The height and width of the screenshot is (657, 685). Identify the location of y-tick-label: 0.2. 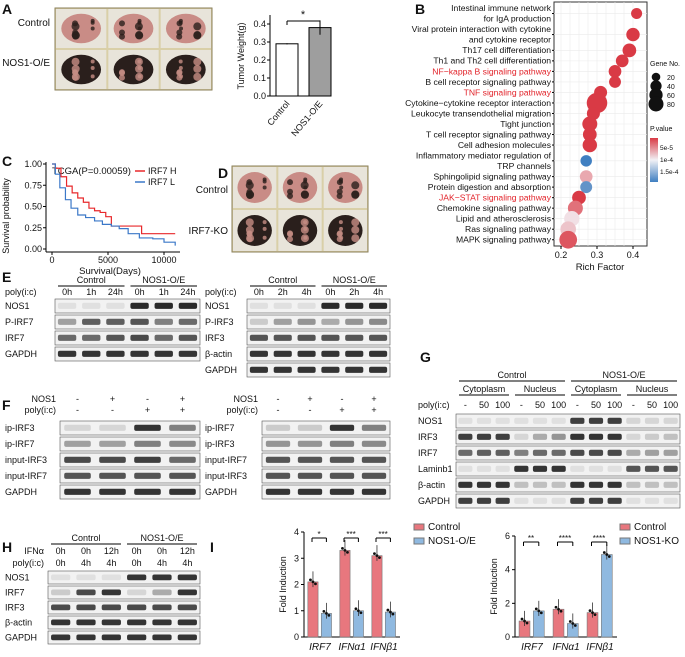
(259, 60).